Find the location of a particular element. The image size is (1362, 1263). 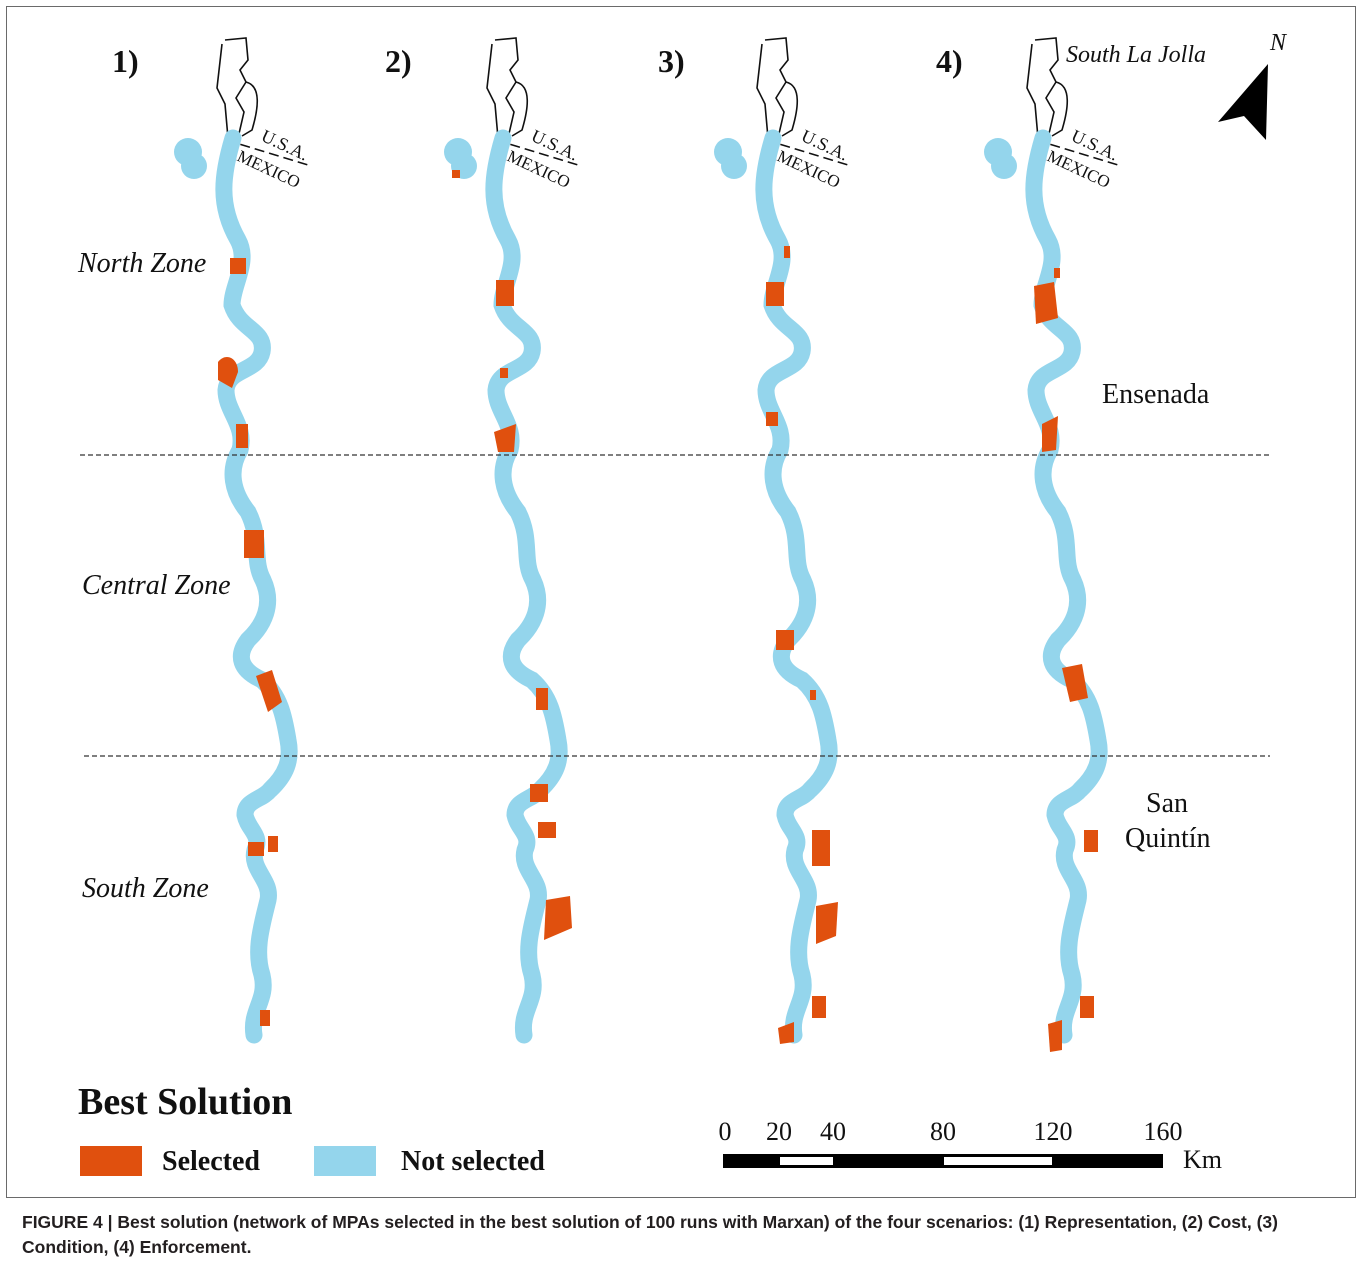

north-arrow-label: N is located at coordinates (1278, 43).